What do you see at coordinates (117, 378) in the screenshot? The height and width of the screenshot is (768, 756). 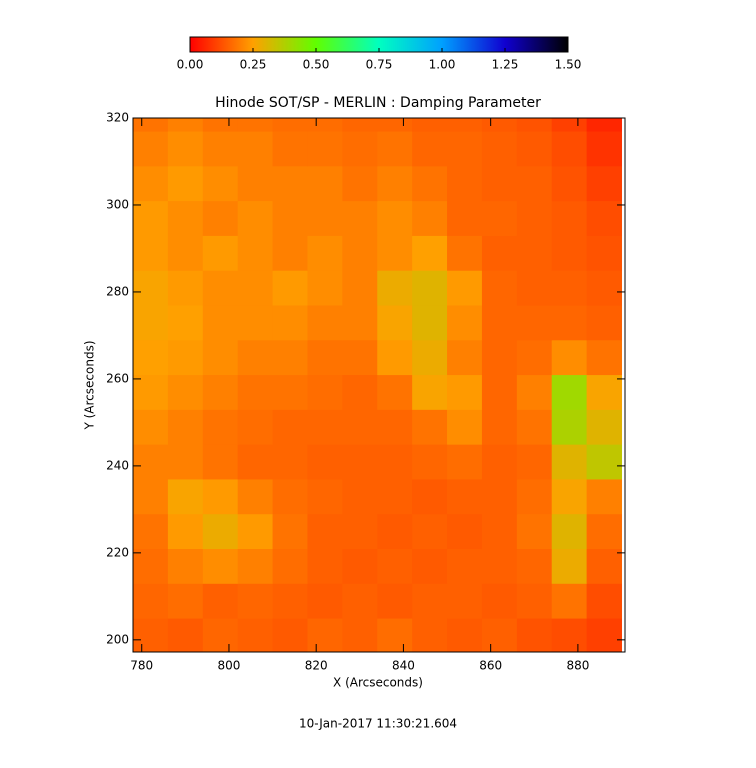 I see `y-tick-label: 260` at bounding box center [117, 378].